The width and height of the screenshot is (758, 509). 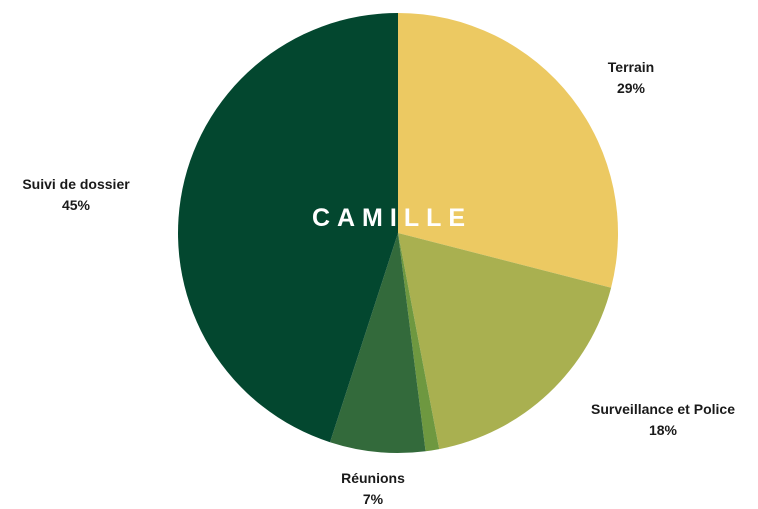 I want to click on slice-label-value: 29%, so click(x=631, y=88).